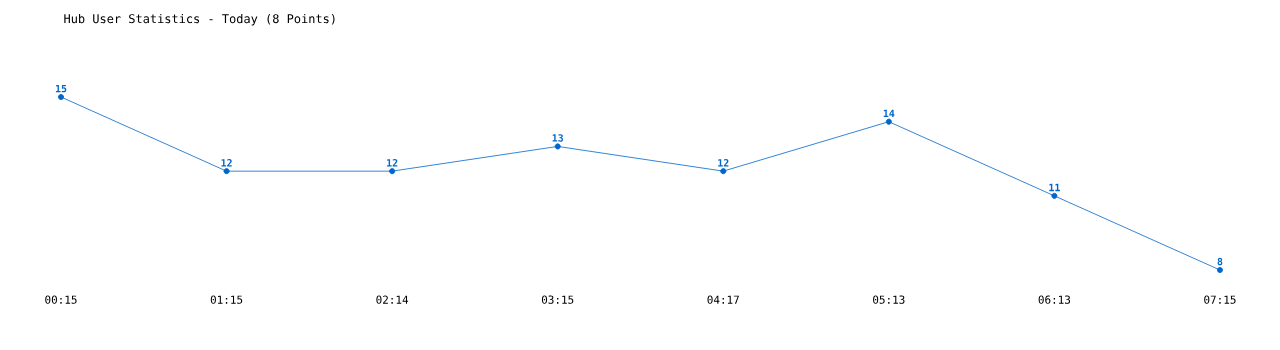 Image resolution: width=1280 pixels, height=350 pixels. I want to click on data-label: 15, so click(61, 88).